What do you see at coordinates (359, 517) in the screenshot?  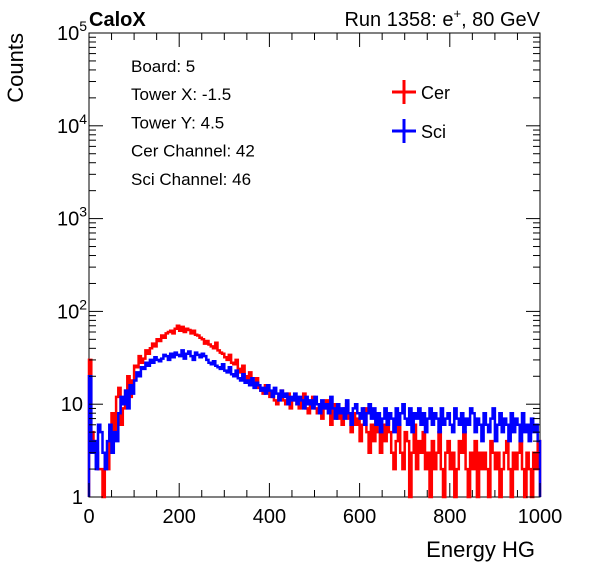 I see `x-tick-label: 600` at bounding box center [359, 517].